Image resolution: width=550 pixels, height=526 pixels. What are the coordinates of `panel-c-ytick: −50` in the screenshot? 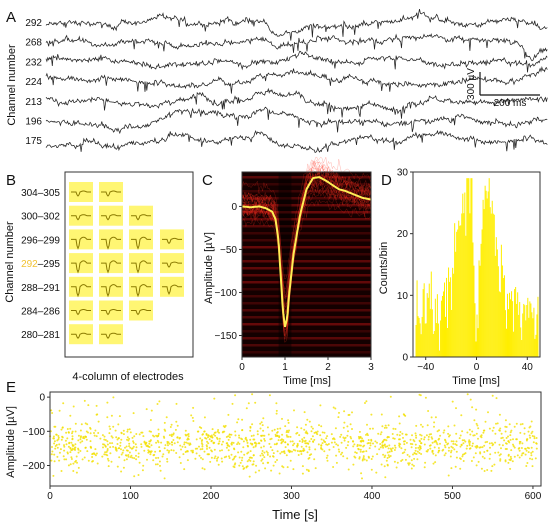 It's located at (228, 250).